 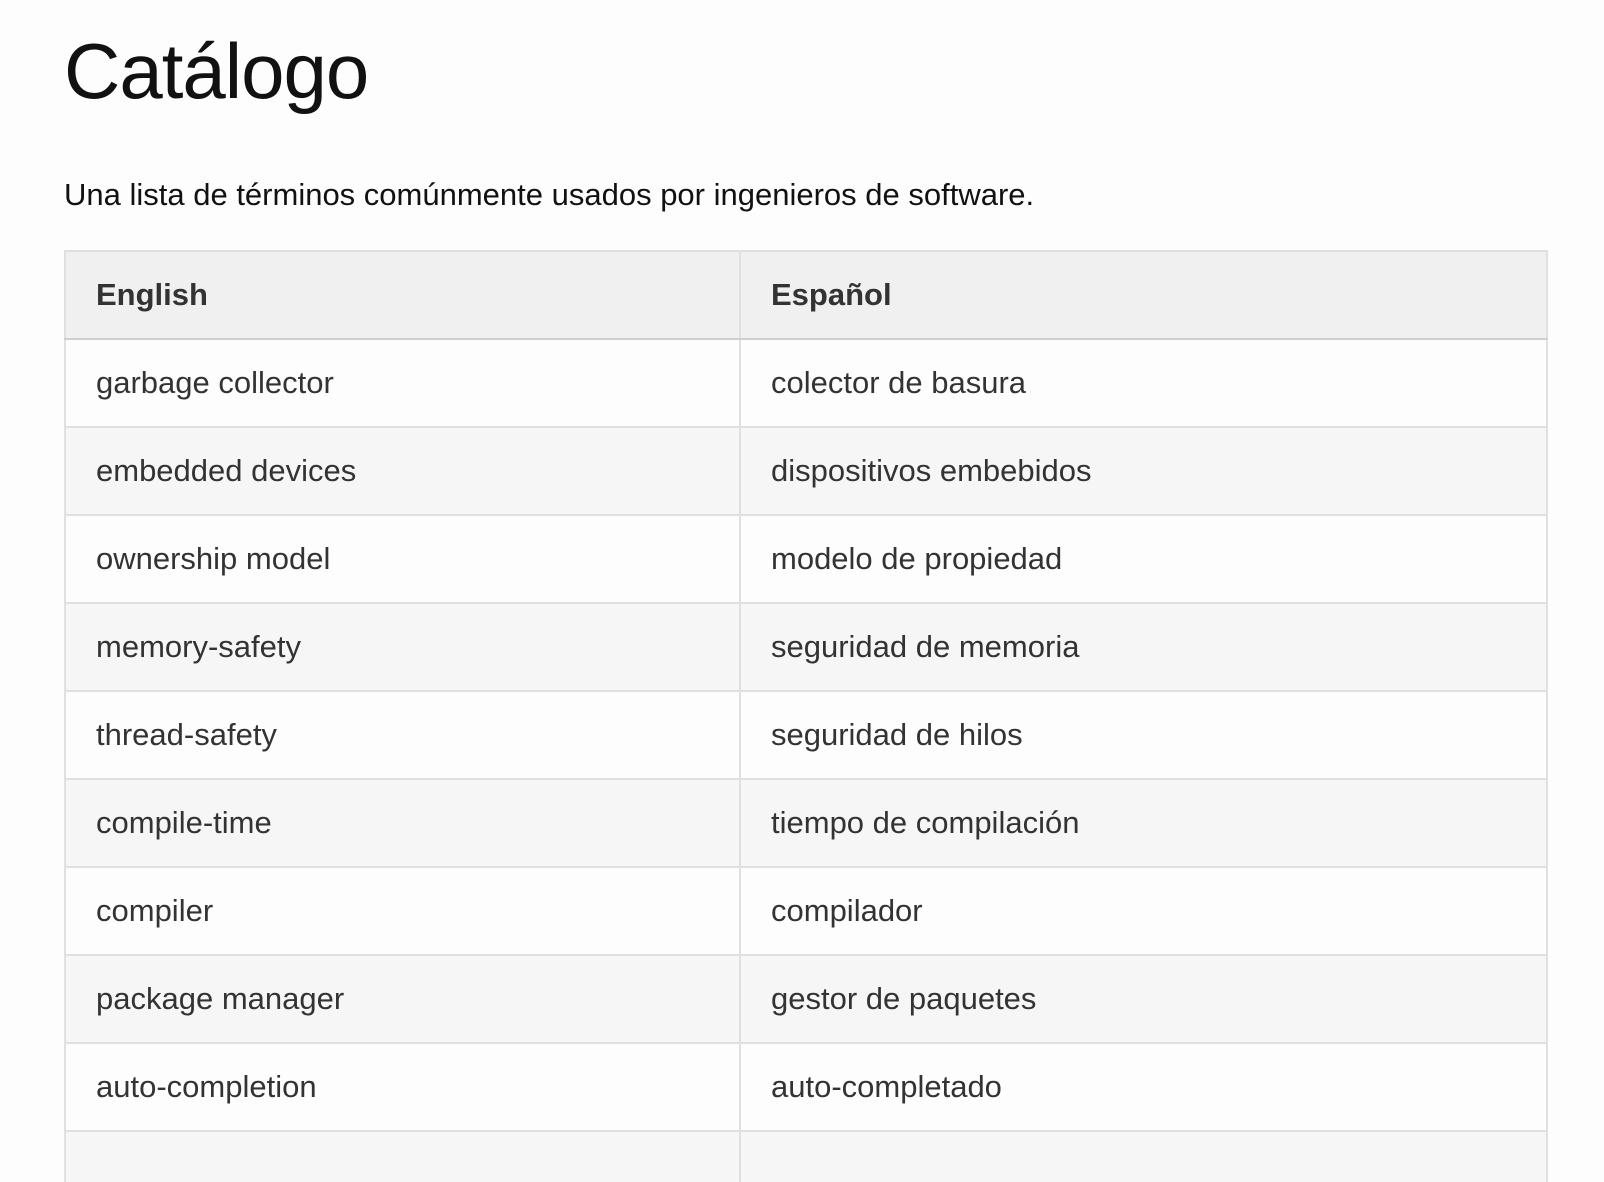 I want to click on spanish-term: tiempo de compilación, so click(x=1143, y=823).